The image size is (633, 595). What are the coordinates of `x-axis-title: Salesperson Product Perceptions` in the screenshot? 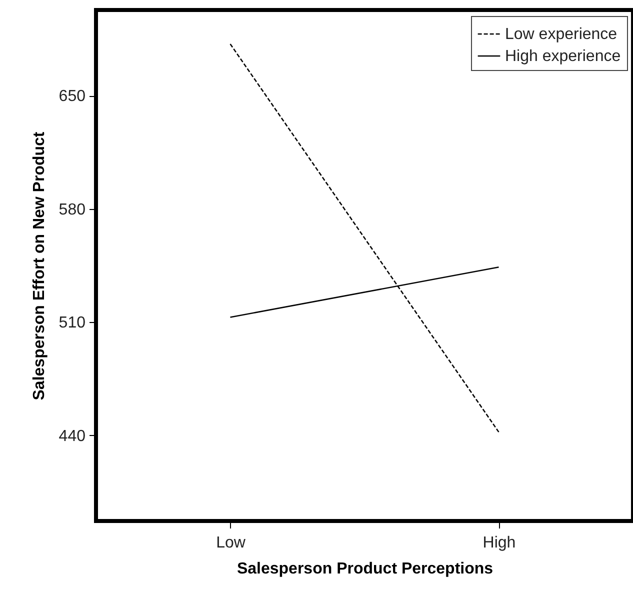 It's located at (365, 569).